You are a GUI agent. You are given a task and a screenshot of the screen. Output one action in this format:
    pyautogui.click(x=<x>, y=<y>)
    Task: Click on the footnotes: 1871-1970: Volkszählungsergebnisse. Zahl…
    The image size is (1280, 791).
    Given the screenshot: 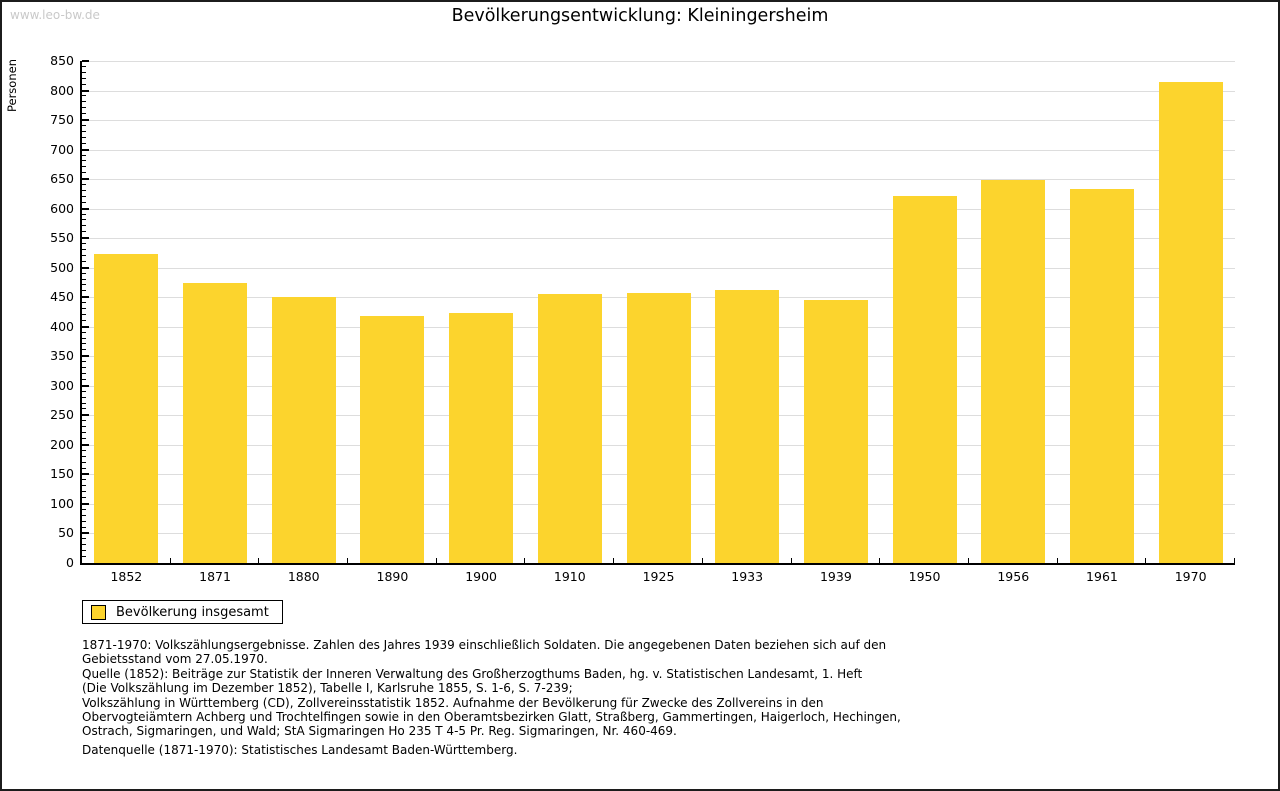 What is the action you would take?
    pyautogui.click(x=491, y=688)
    